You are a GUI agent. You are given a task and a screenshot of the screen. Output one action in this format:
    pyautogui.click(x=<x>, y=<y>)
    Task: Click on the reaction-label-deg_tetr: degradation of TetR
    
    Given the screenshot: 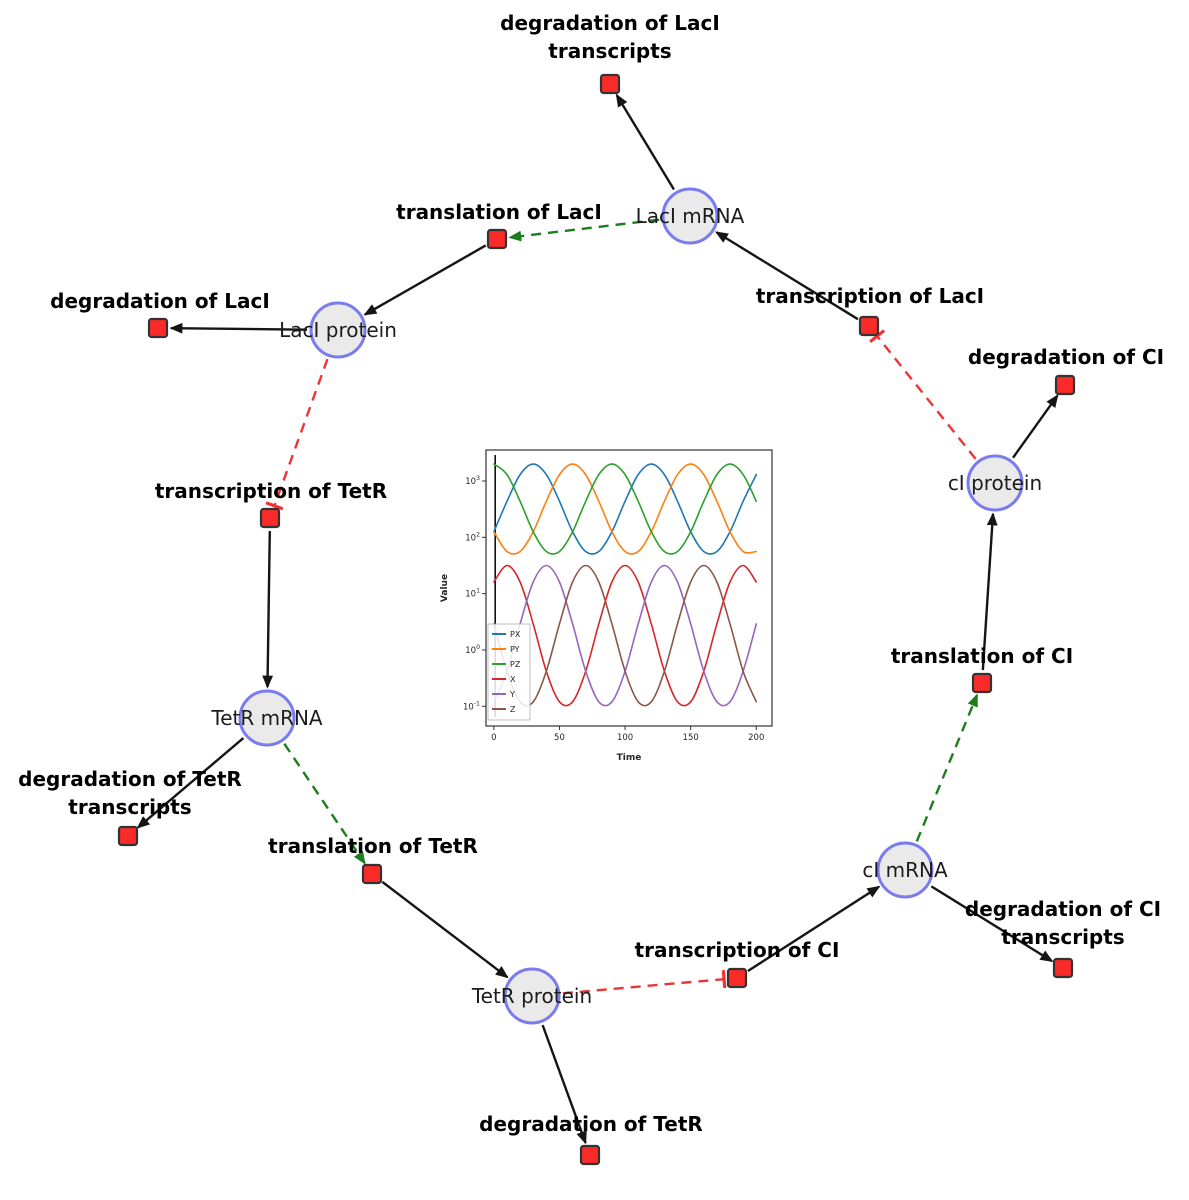 What is the action you would take?
    pyautogui.click(x=591, y=1124)
    